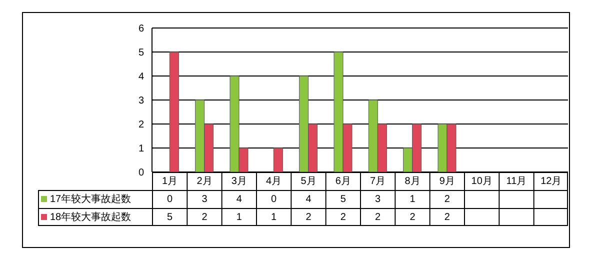 The image size is (590, 271). I want to click on x-tick-label: 12月, so click(551, 182).